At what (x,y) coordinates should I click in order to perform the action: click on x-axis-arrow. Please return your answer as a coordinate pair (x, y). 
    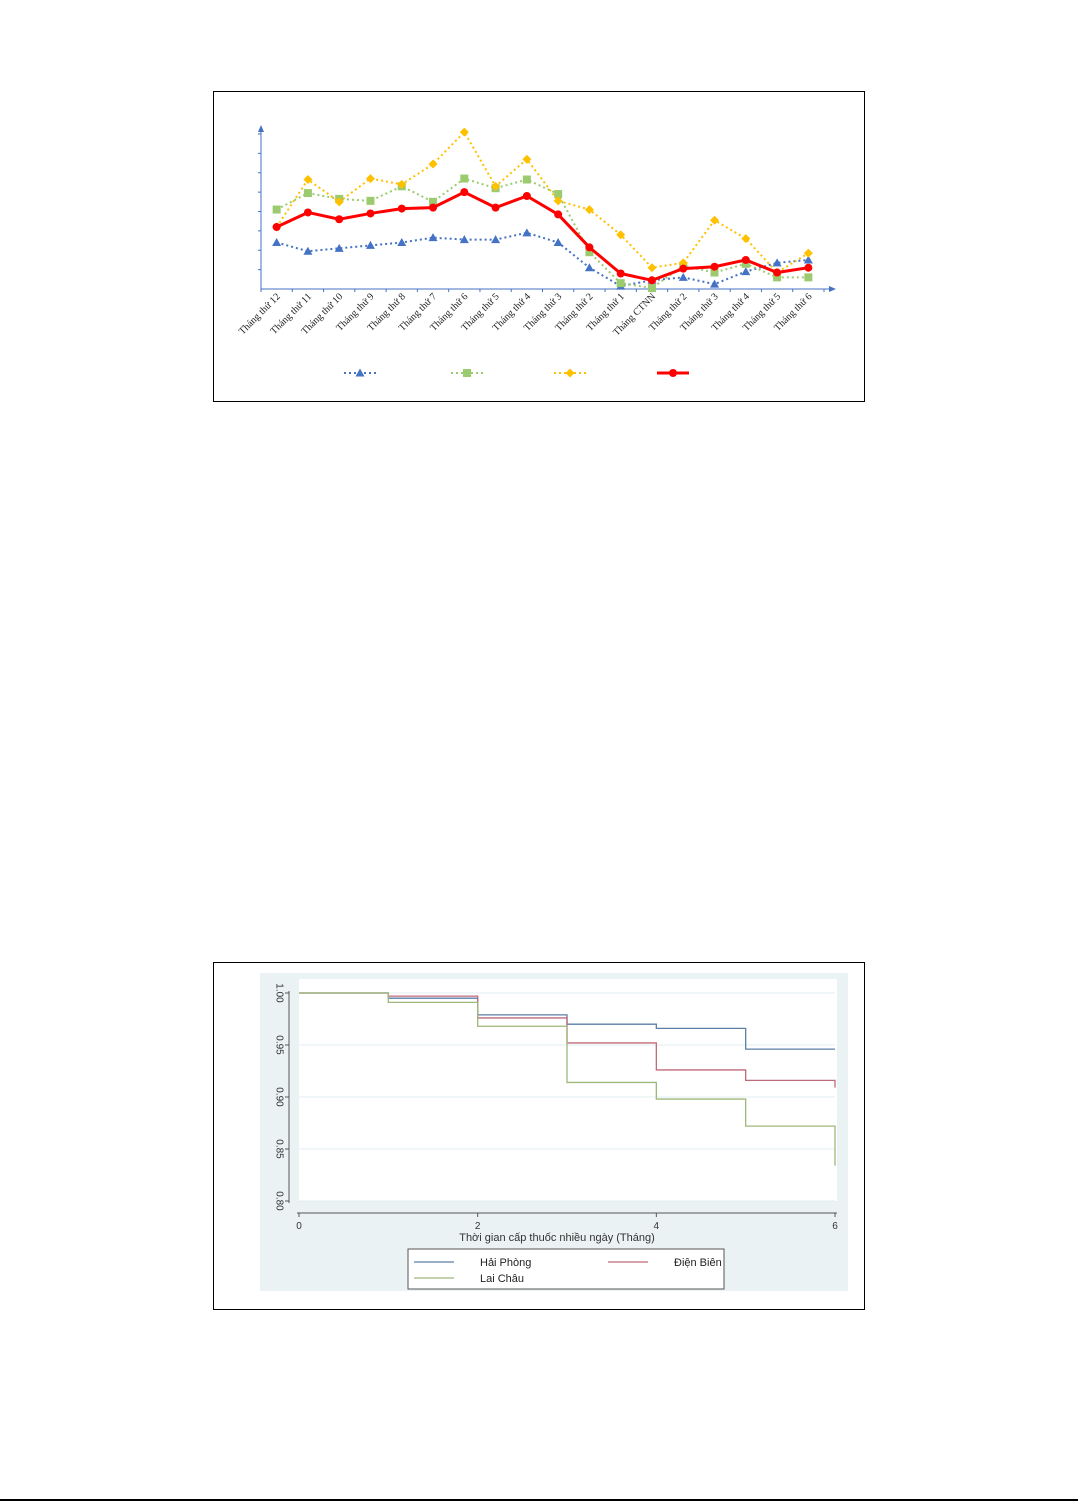
    Looking at the image, I should click on (832, 289).